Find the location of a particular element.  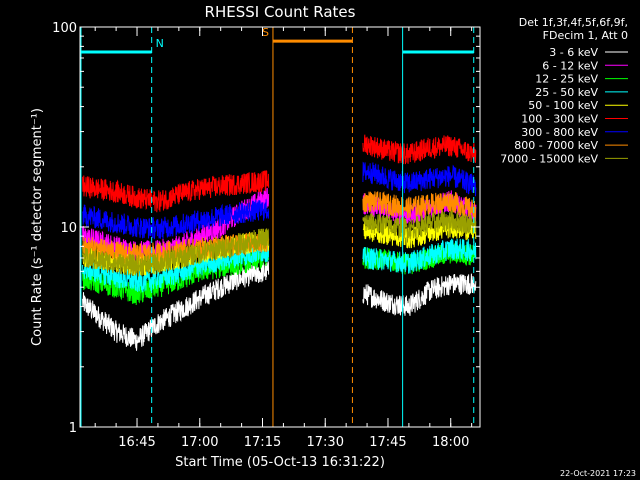

y-tick-label: 1 is located at coordinates (73, 428).